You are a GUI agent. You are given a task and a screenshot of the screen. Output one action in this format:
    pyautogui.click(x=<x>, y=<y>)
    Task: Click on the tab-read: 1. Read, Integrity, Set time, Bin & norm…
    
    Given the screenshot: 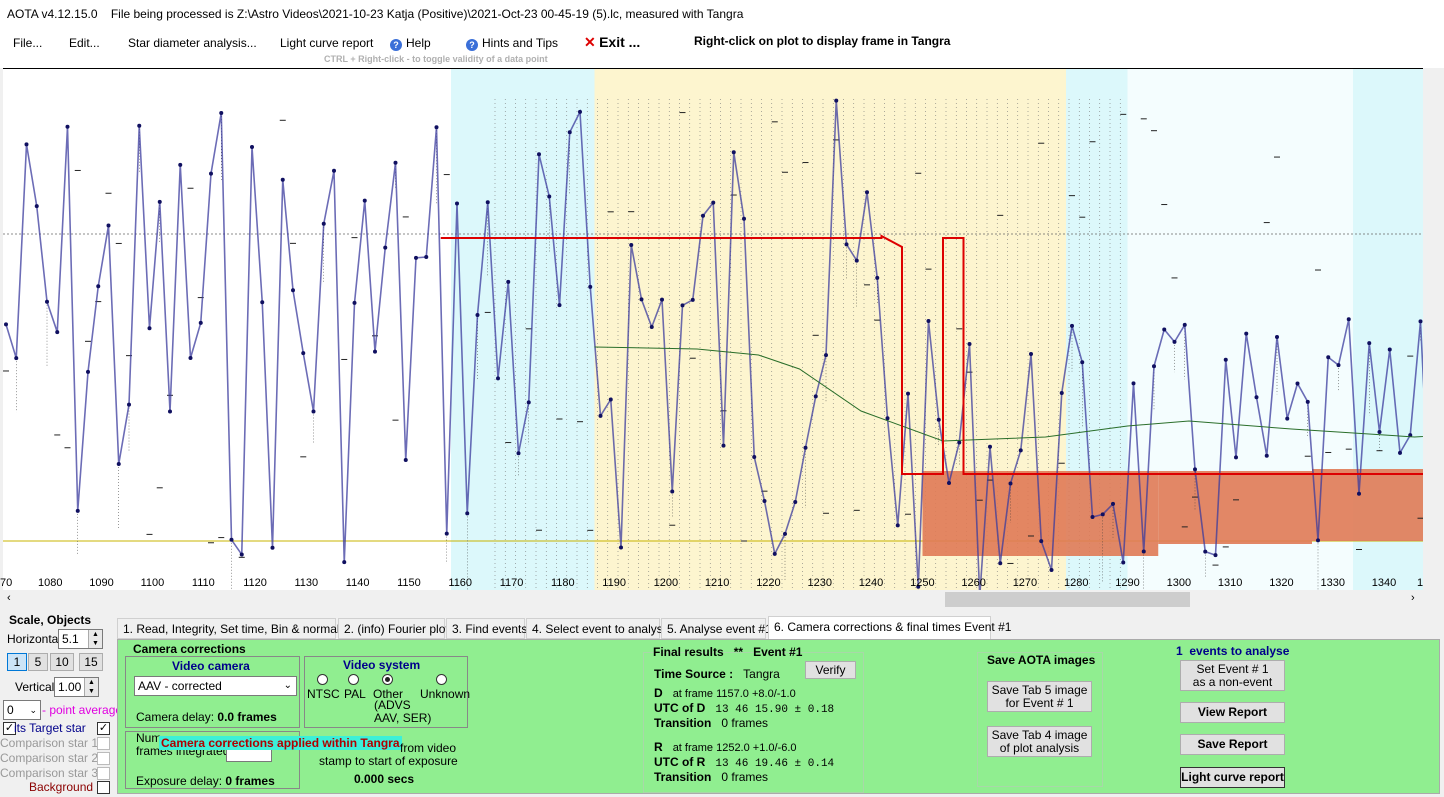 What is the action you would take?
    pyautogui.click(x=236, y=628)
    